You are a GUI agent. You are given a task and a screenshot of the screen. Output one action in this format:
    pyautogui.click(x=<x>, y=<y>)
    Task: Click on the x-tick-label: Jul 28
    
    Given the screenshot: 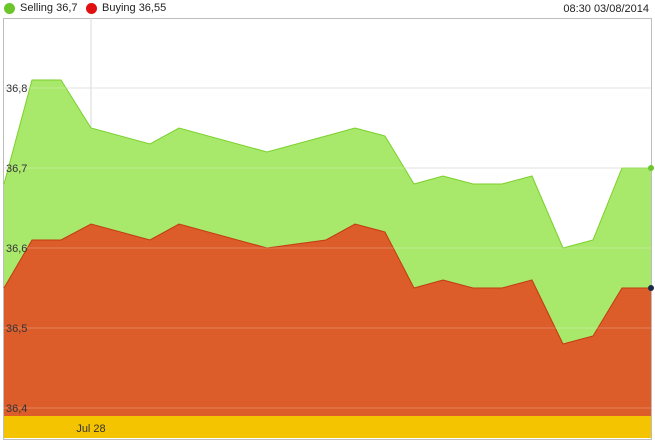 What is the action you would take?
    pyautogui.click(x=90, y=429)
    